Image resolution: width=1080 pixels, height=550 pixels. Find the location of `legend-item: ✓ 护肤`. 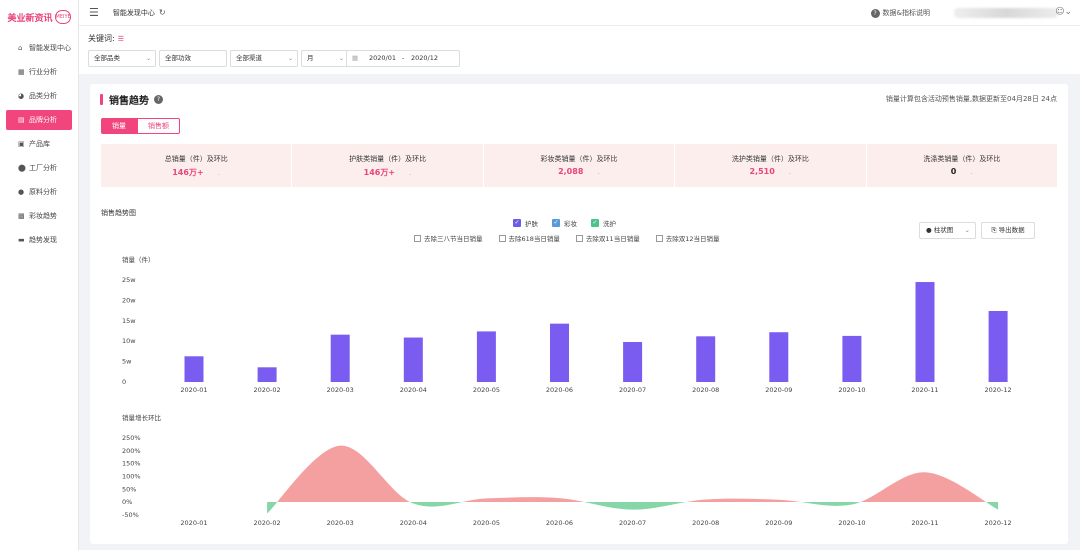

legend-item: ✓ 护肤 is located at coordinates (525, 223).